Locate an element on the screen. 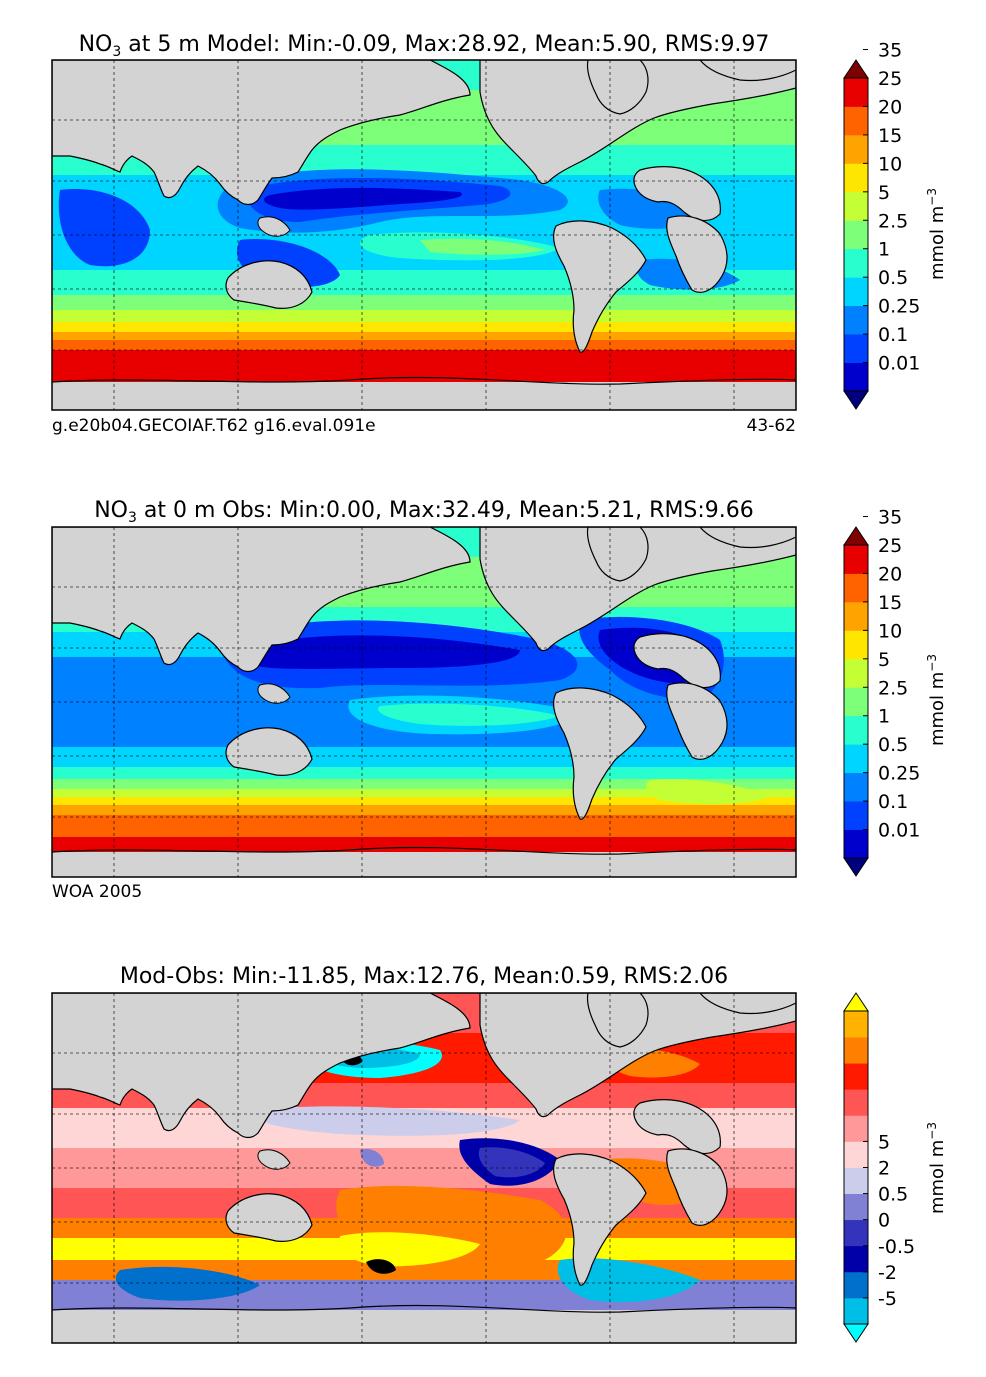 The image size is (986, 1377). colorbar-obs: 0.01 0.1 0.25 0.5 1 2.5 5 10 15 20 25 35 mmol m−3 is located at coordinates (895, 692).